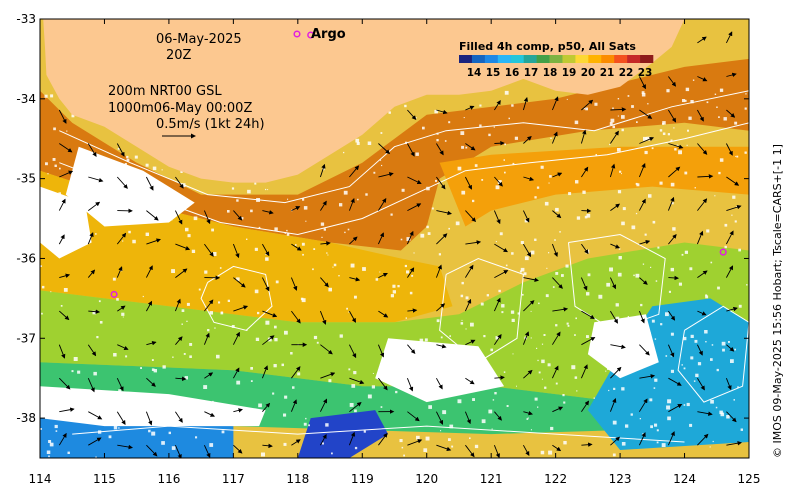 This screenshot has width=791, height=492. I want to click on colorbar-tick-label: 23, so click(645, 73).